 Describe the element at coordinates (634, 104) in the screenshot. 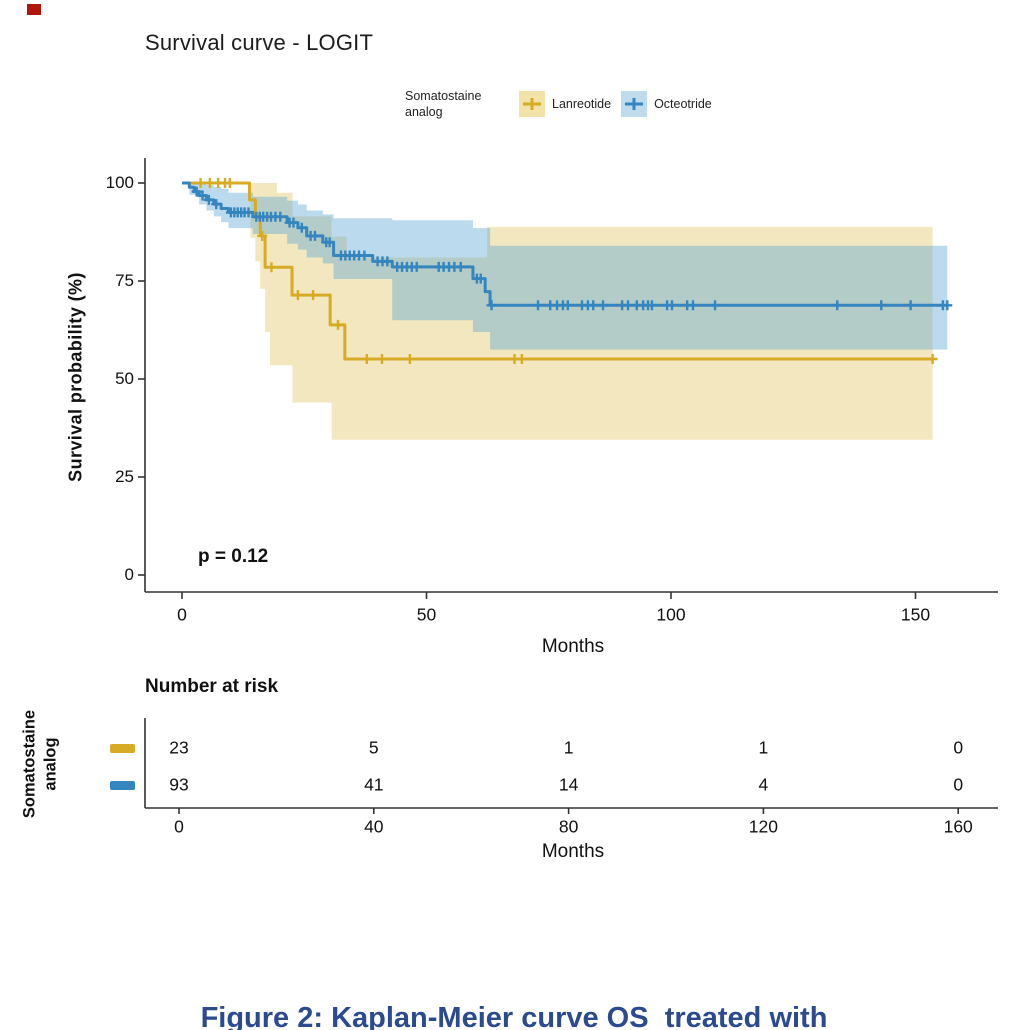

I see `octeotride-censor-key-icon` at that location.